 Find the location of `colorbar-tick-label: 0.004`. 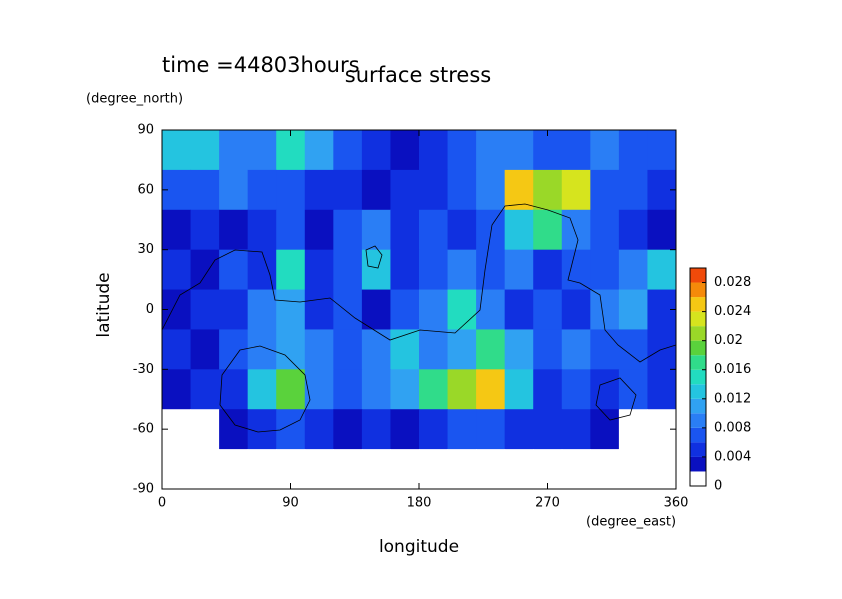

colorbar-tick-label: 0.004 is located at coordinates (732, 456).